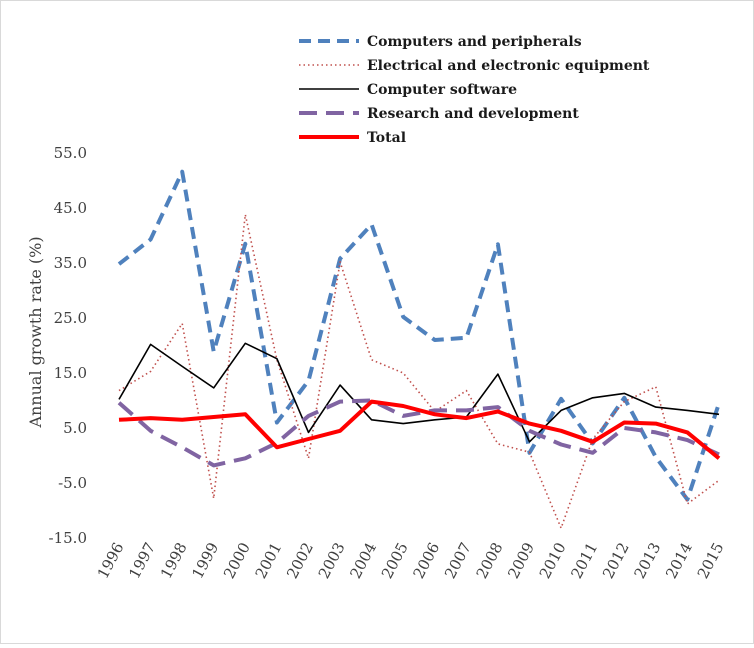  I want to click on y-tick-label: 55.0, so click(70, 153).